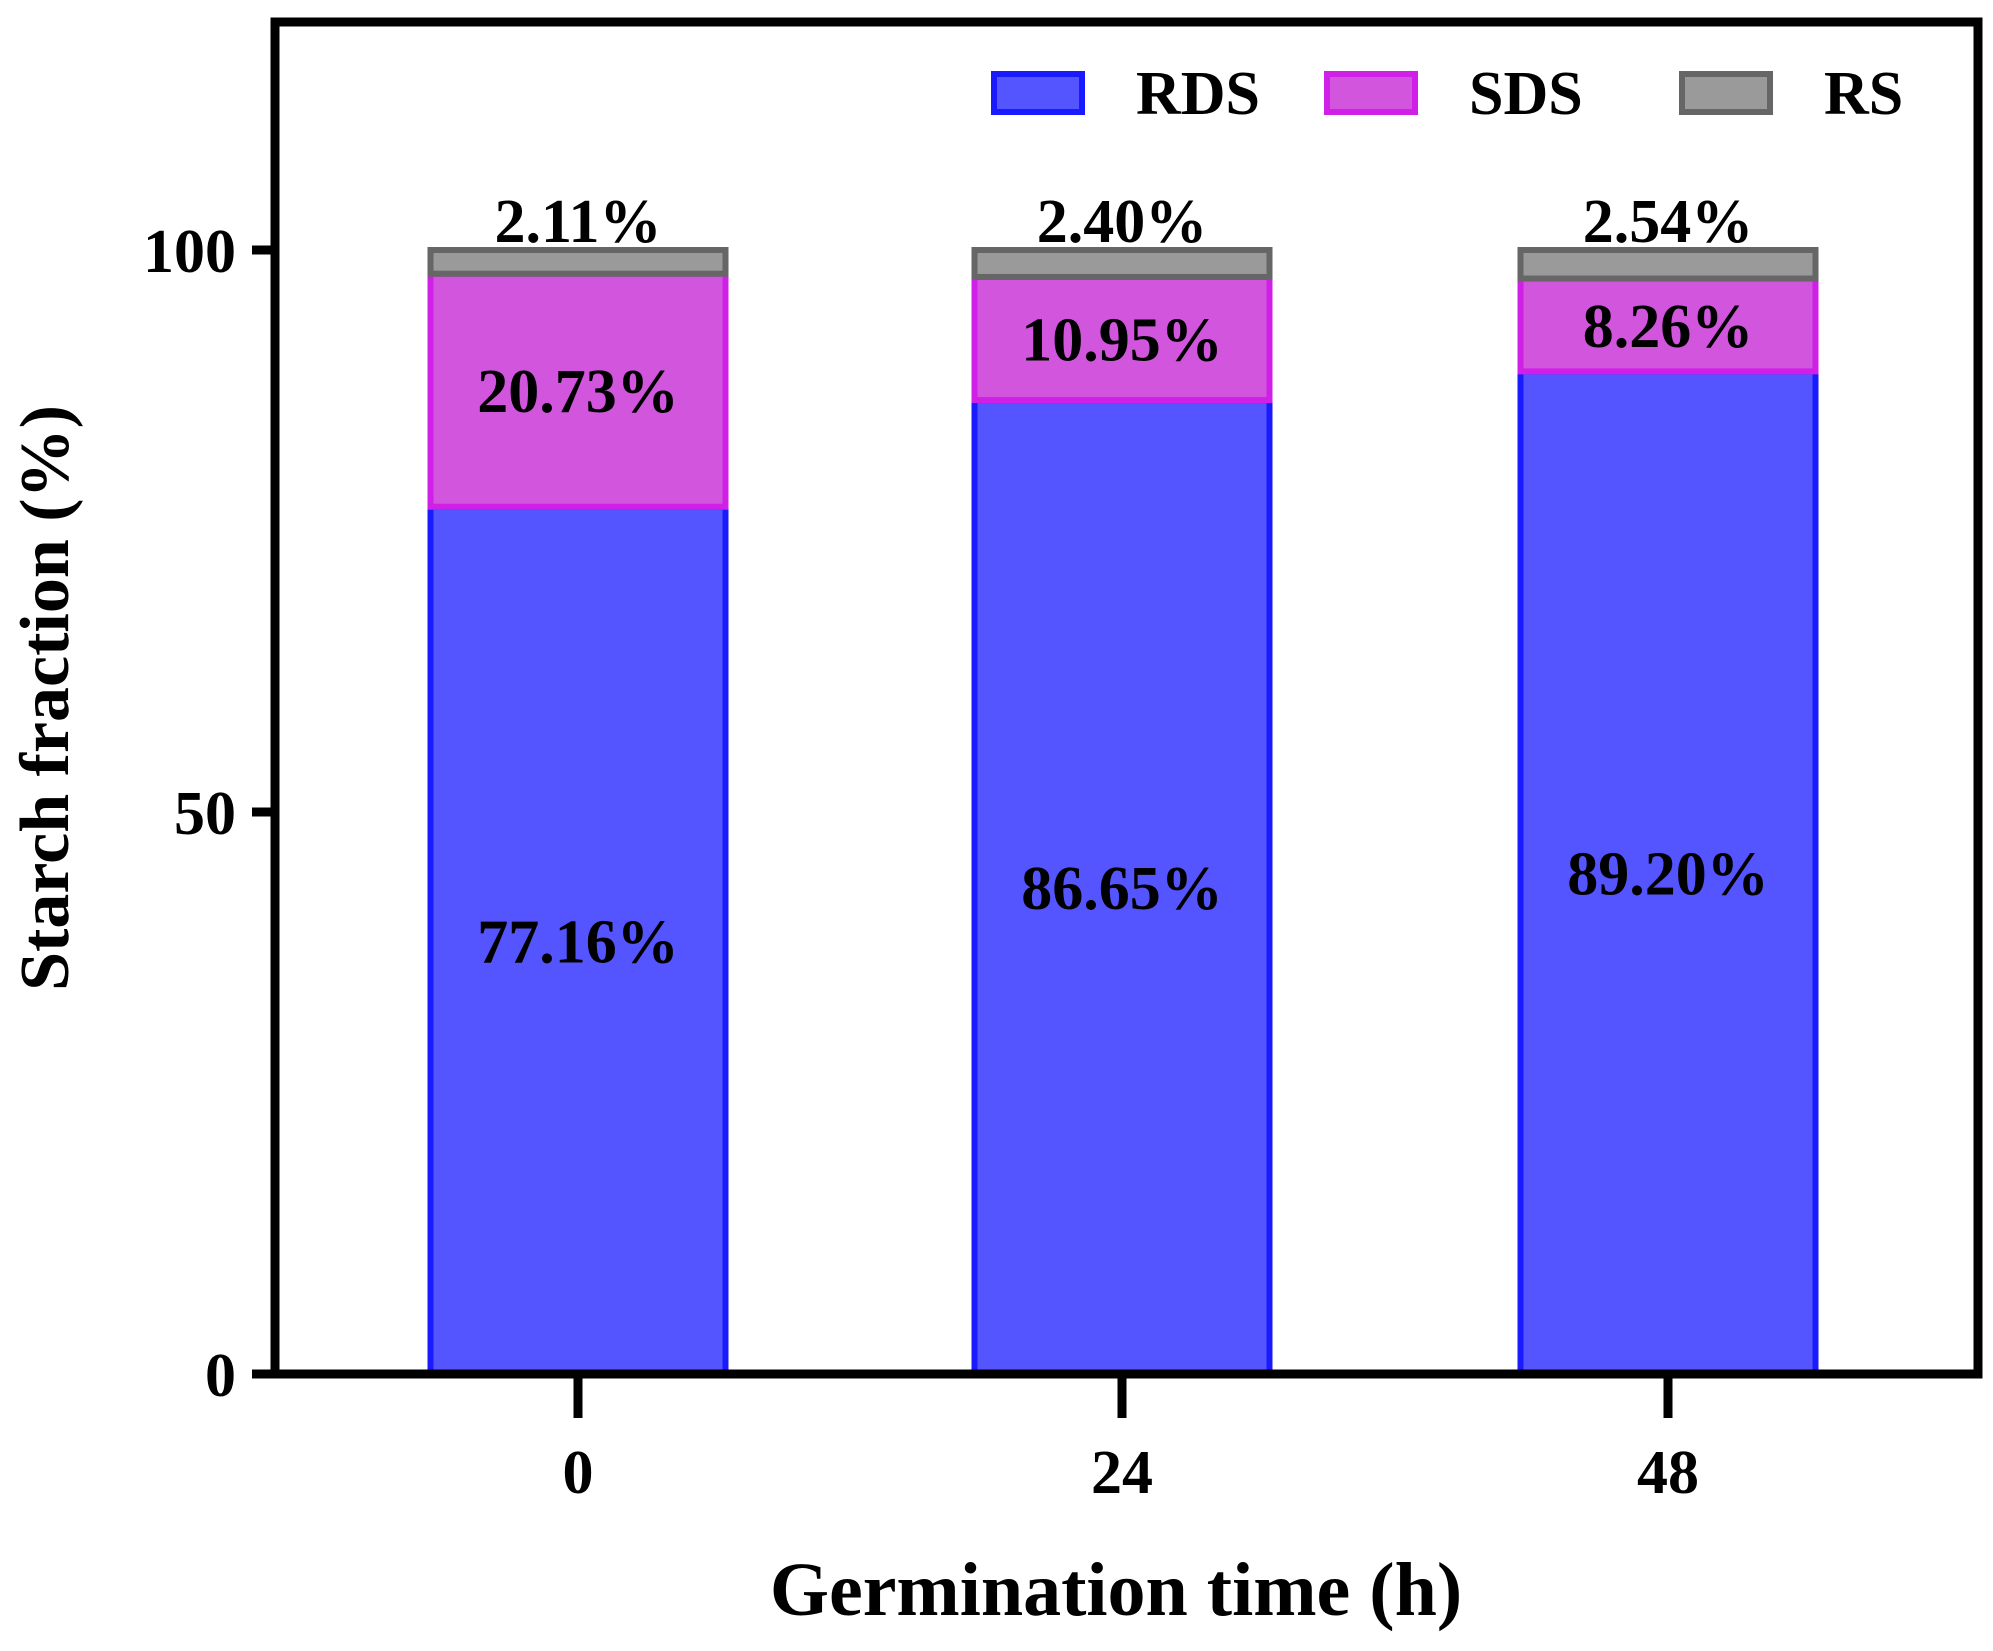 Image resolution: width=1993 pixels, height=1651 pixels. Describe the element at coordinates (577, 222) in the screenshot. I see `value-label-rs-0: 2.11%` at that location.